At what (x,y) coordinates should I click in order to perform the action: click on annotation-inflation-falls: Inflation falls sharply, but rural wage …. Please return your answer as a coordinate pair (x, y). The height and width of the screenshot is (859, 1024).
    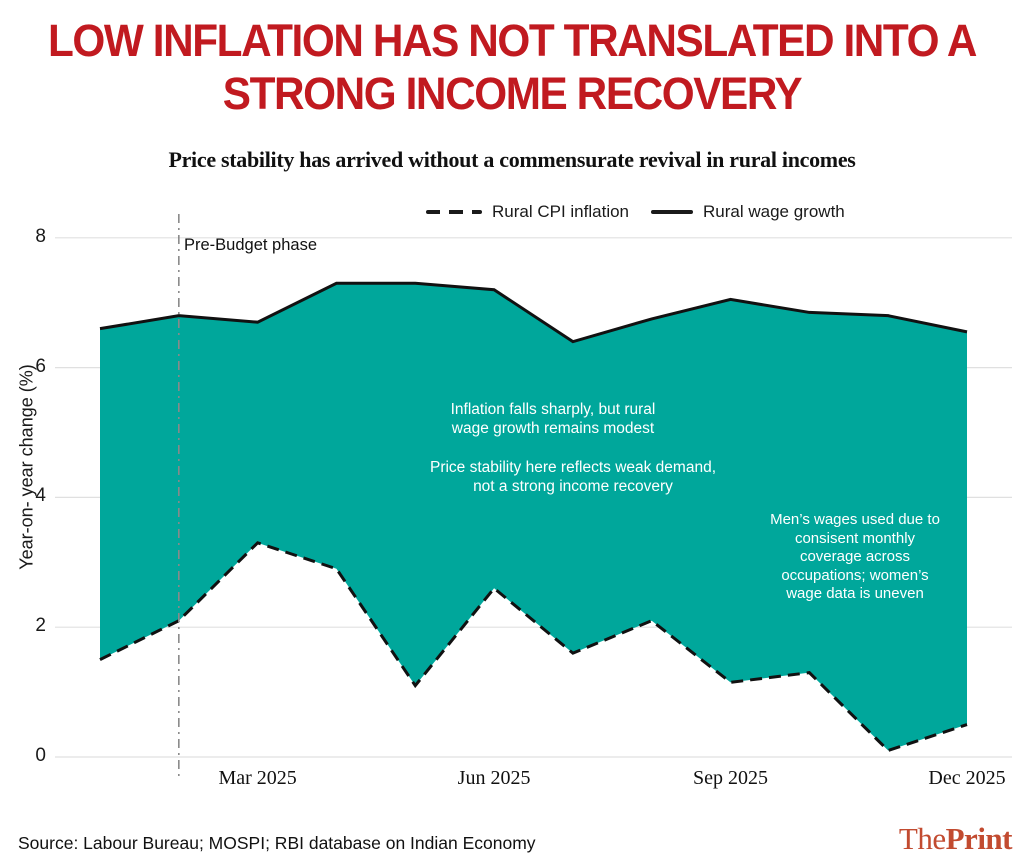
    Looking at the image, I should click on (553, 419).